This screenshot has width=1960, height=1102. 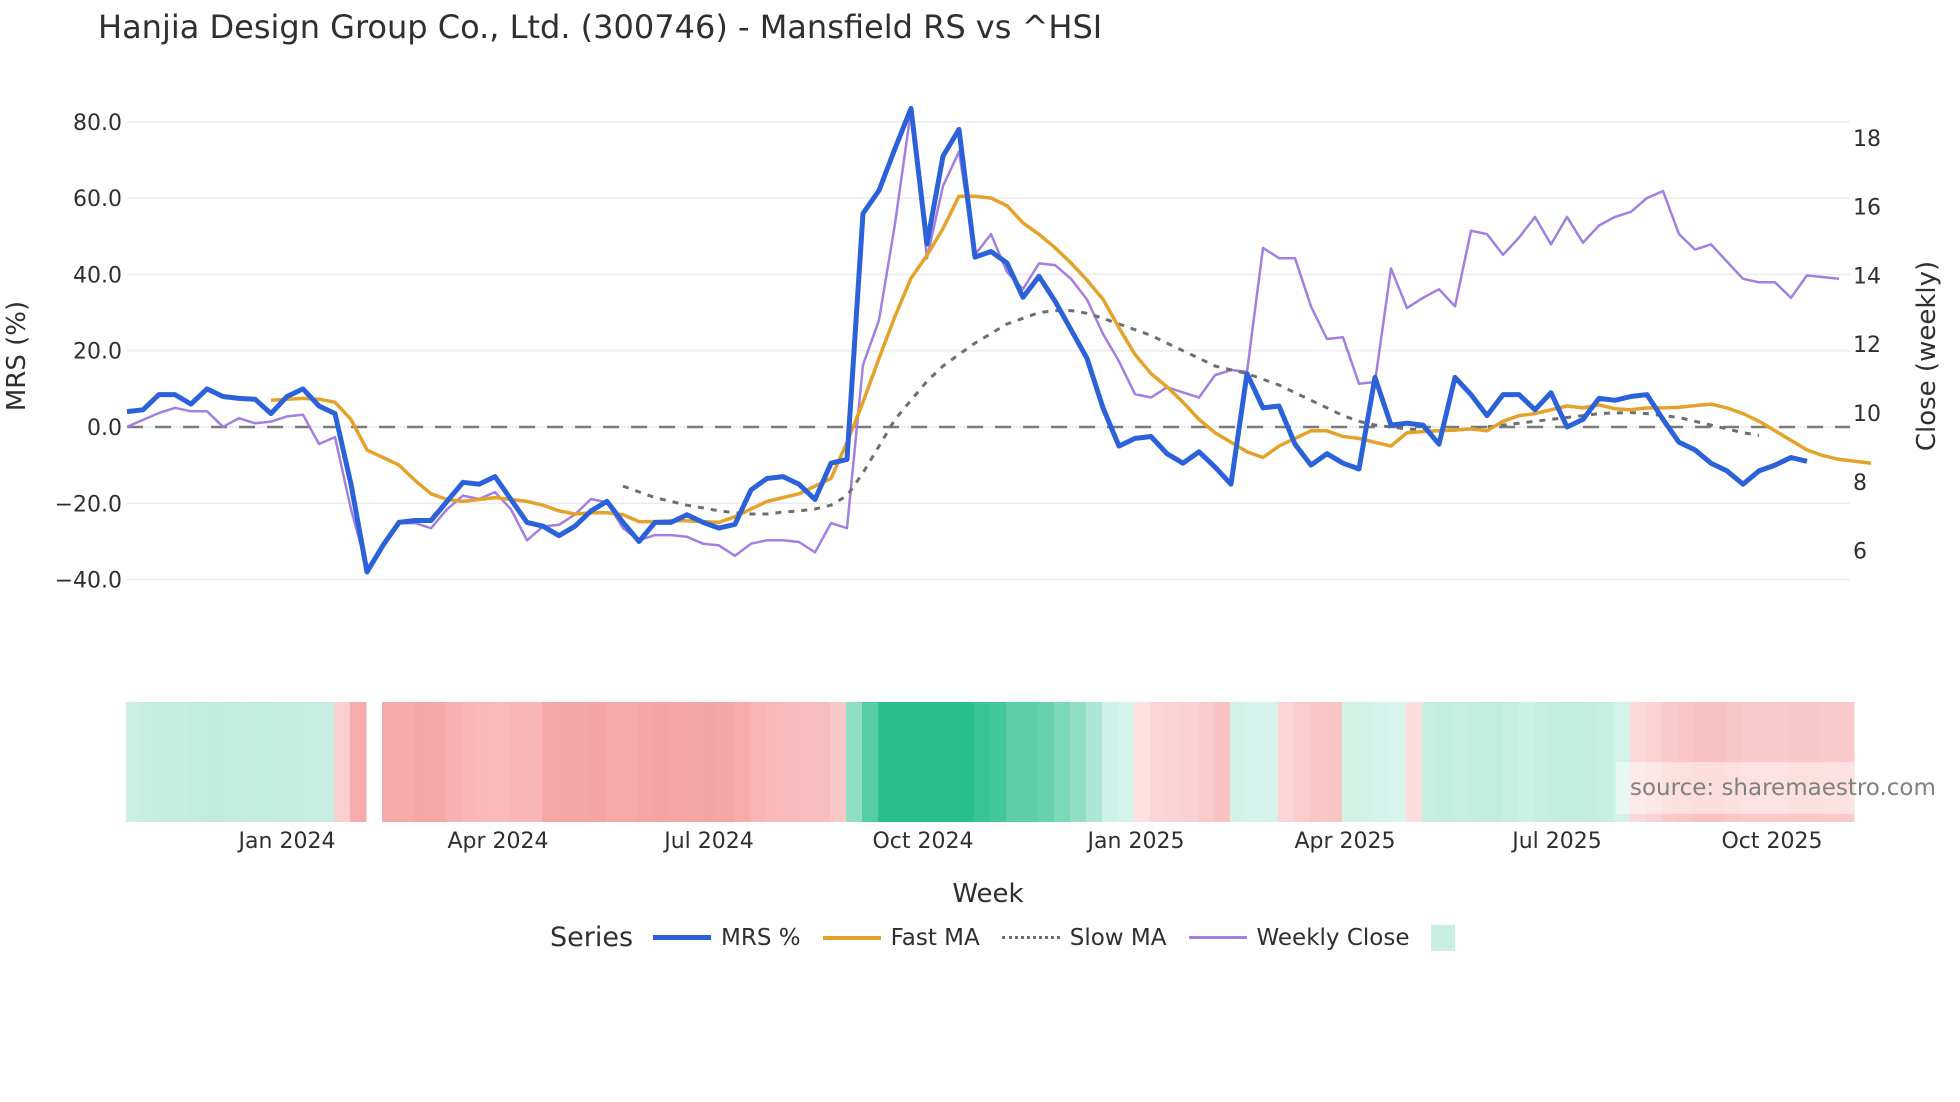 What do you see at coordinates (97, 123) in the screenshot?
I see `left-tick-label: 80.0` at bounding box center [97, 123].